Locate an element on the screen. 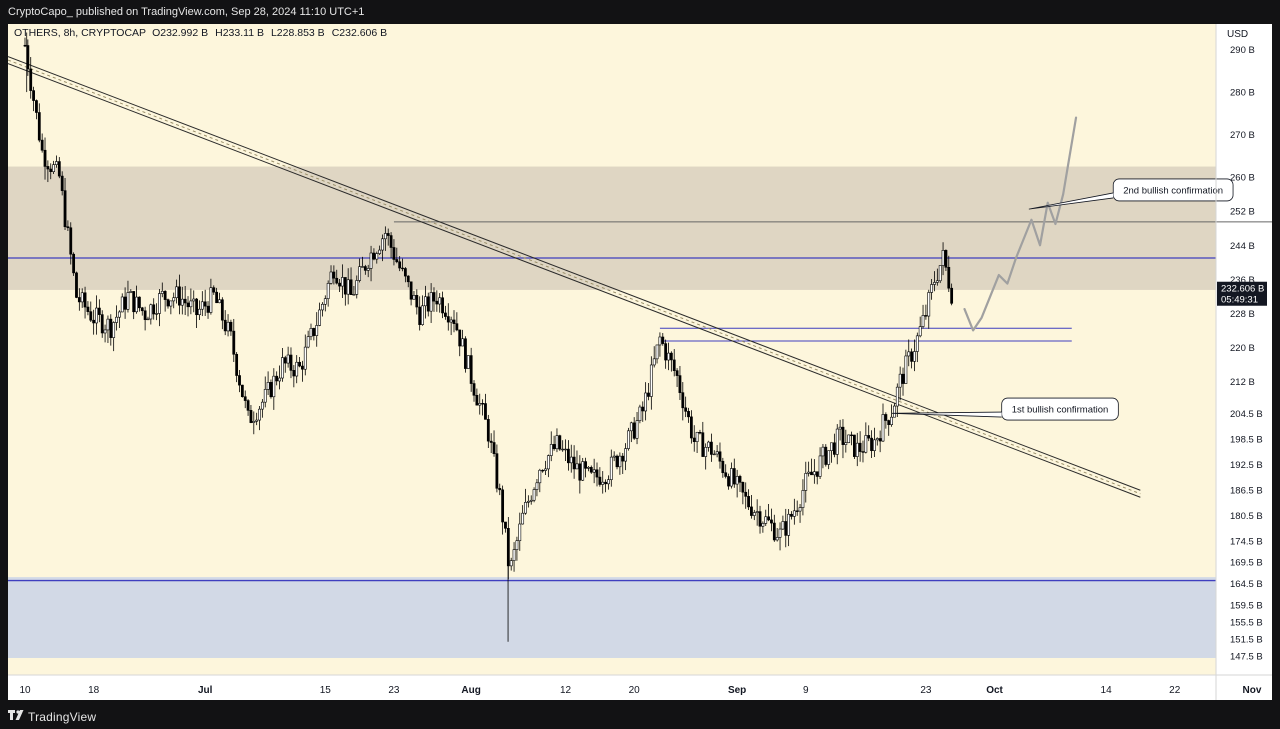 This screenshot has height=729, width=1280. x-tick-label: Jul is located at coordinates (205, 690).